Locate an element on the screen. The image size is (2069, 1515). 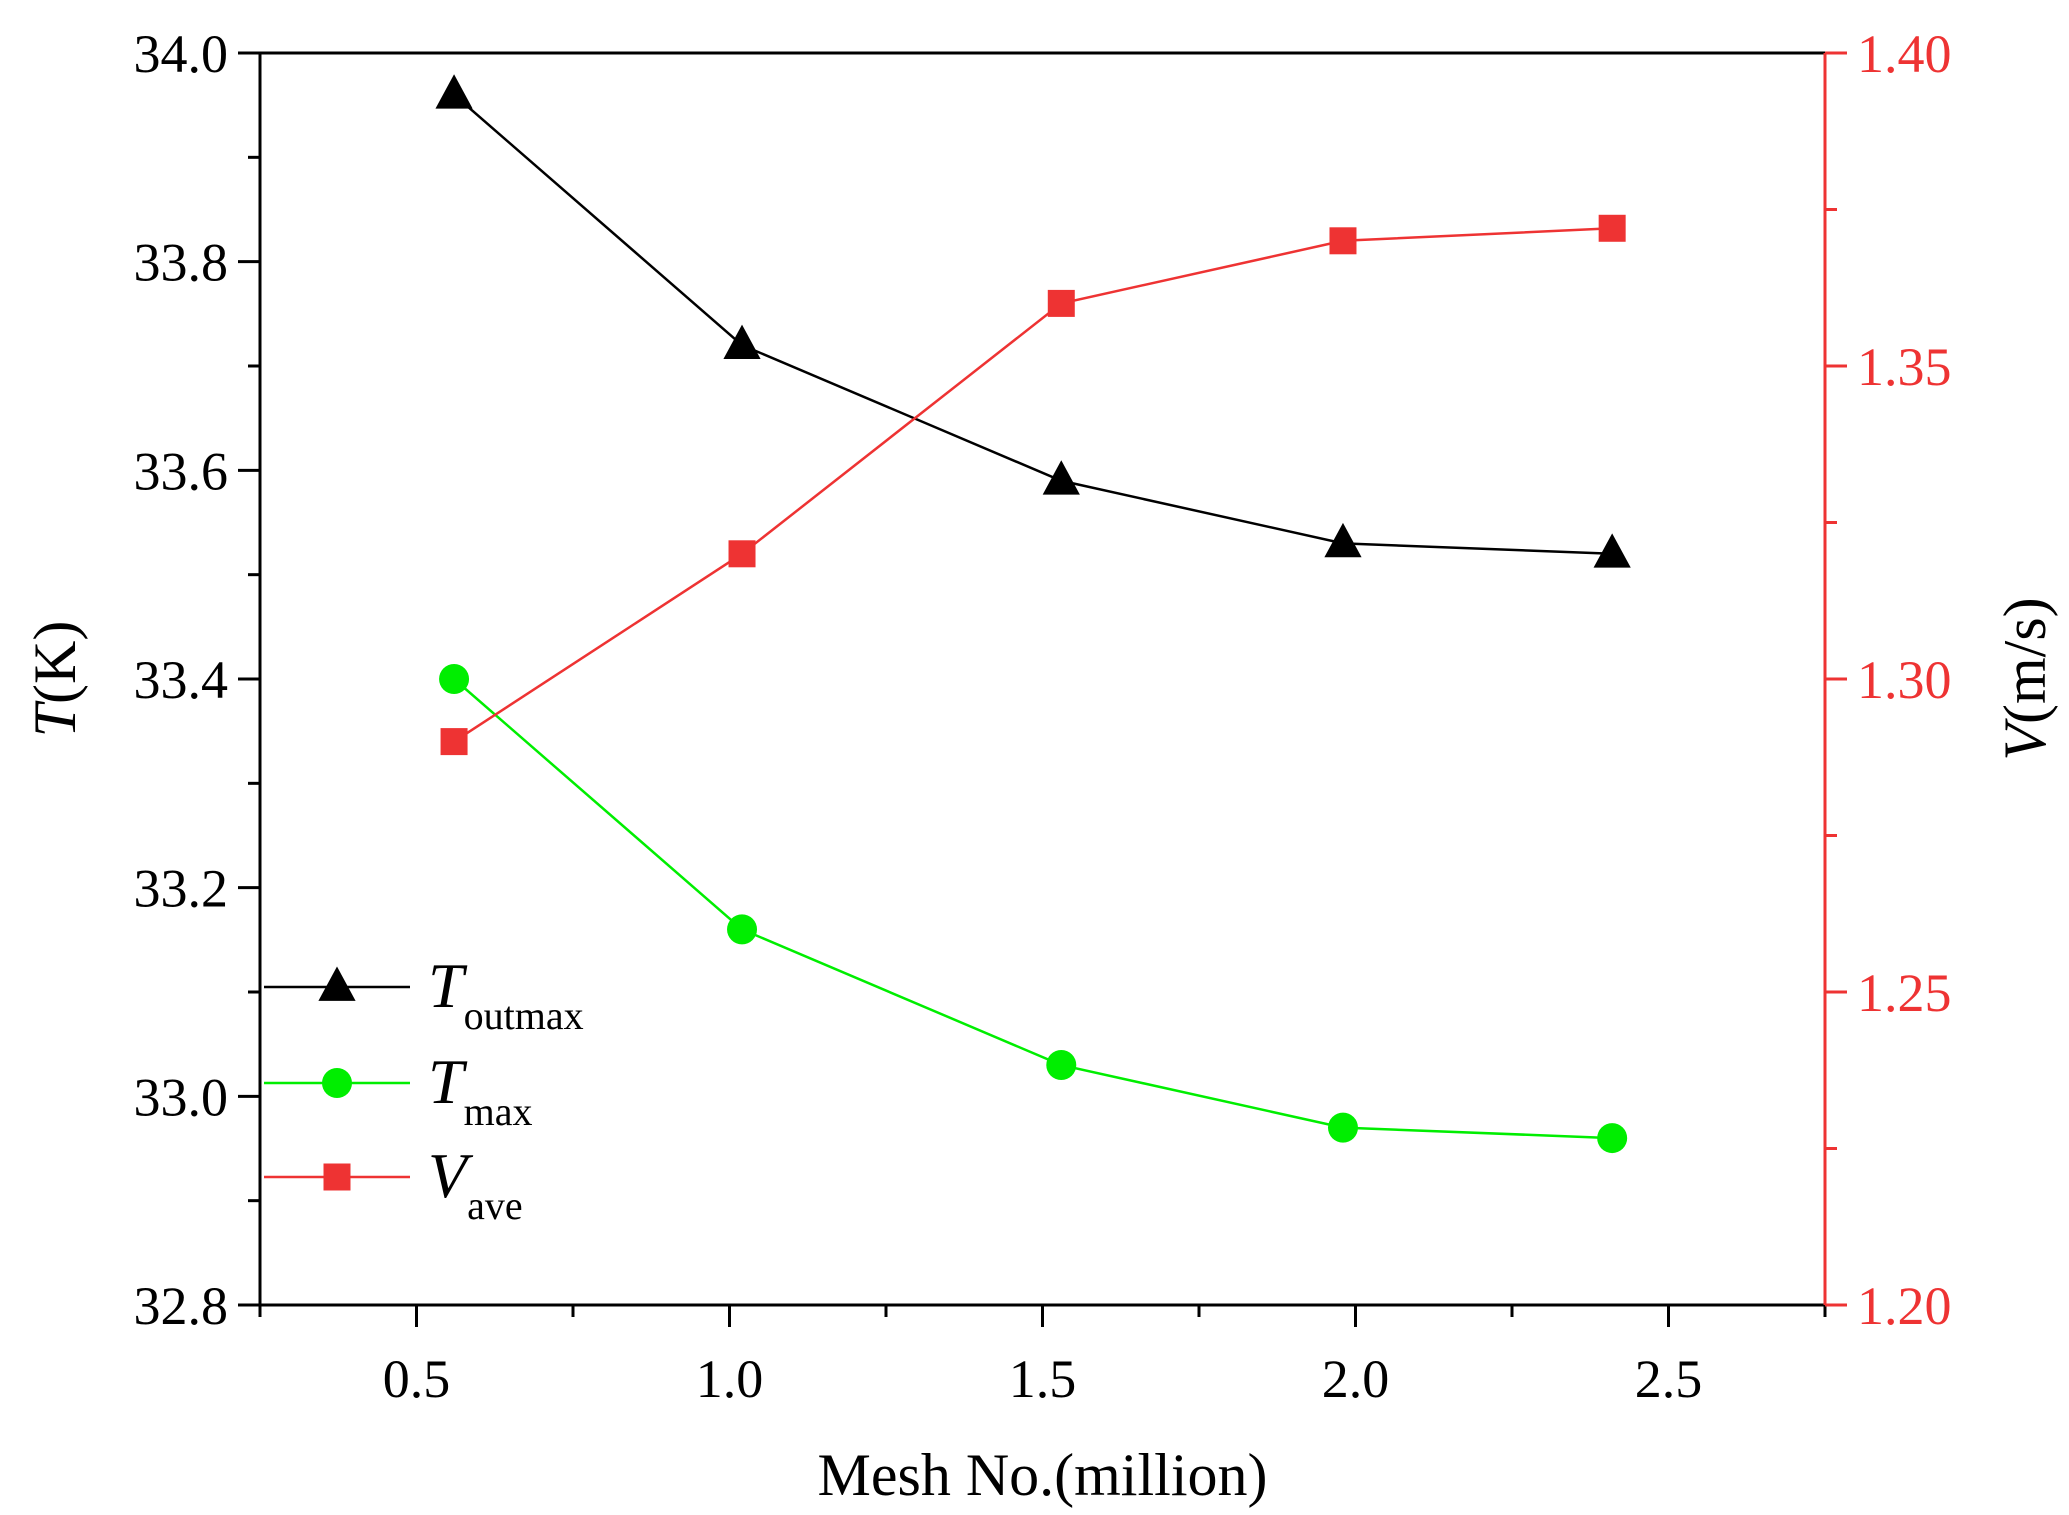
y-left-tick-label: 33.8 is located at coordinates (181, 263).